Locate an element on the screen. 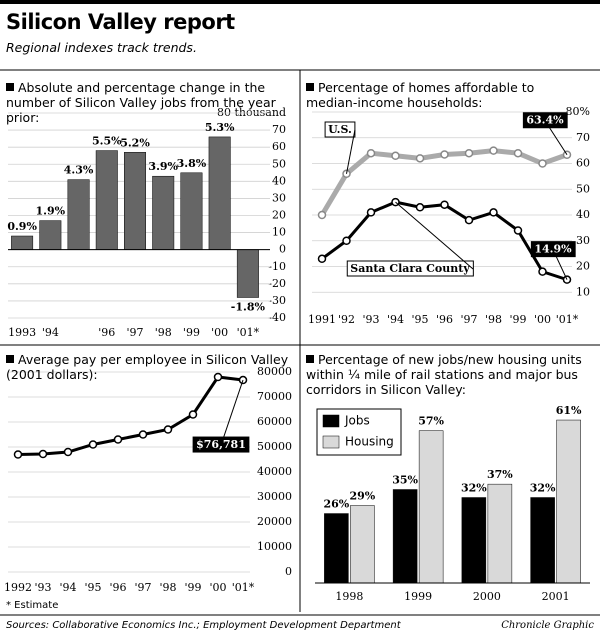  value-label: 4.3% is located at coordinates (79, 170).